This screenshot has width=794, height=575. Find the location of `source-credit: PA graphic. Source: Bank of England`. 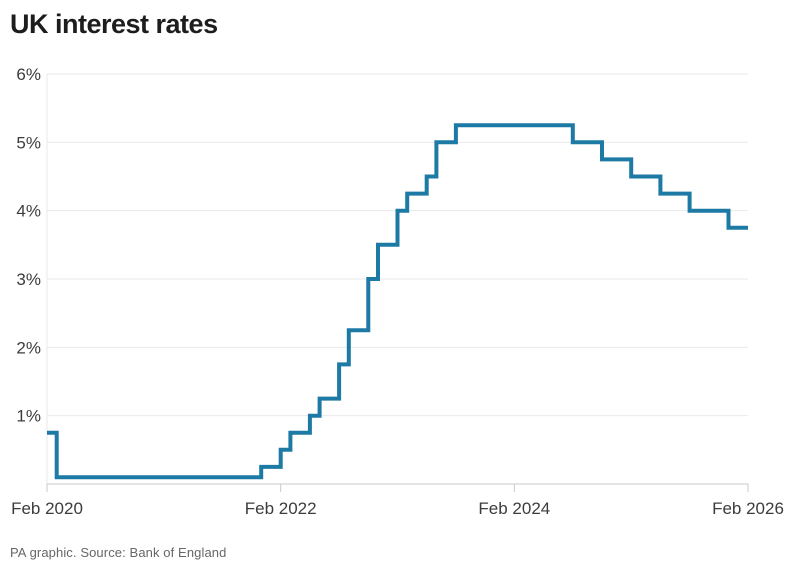

source-credit: PA graphic. Source: Bank of England is located at coordinates (118, 552).